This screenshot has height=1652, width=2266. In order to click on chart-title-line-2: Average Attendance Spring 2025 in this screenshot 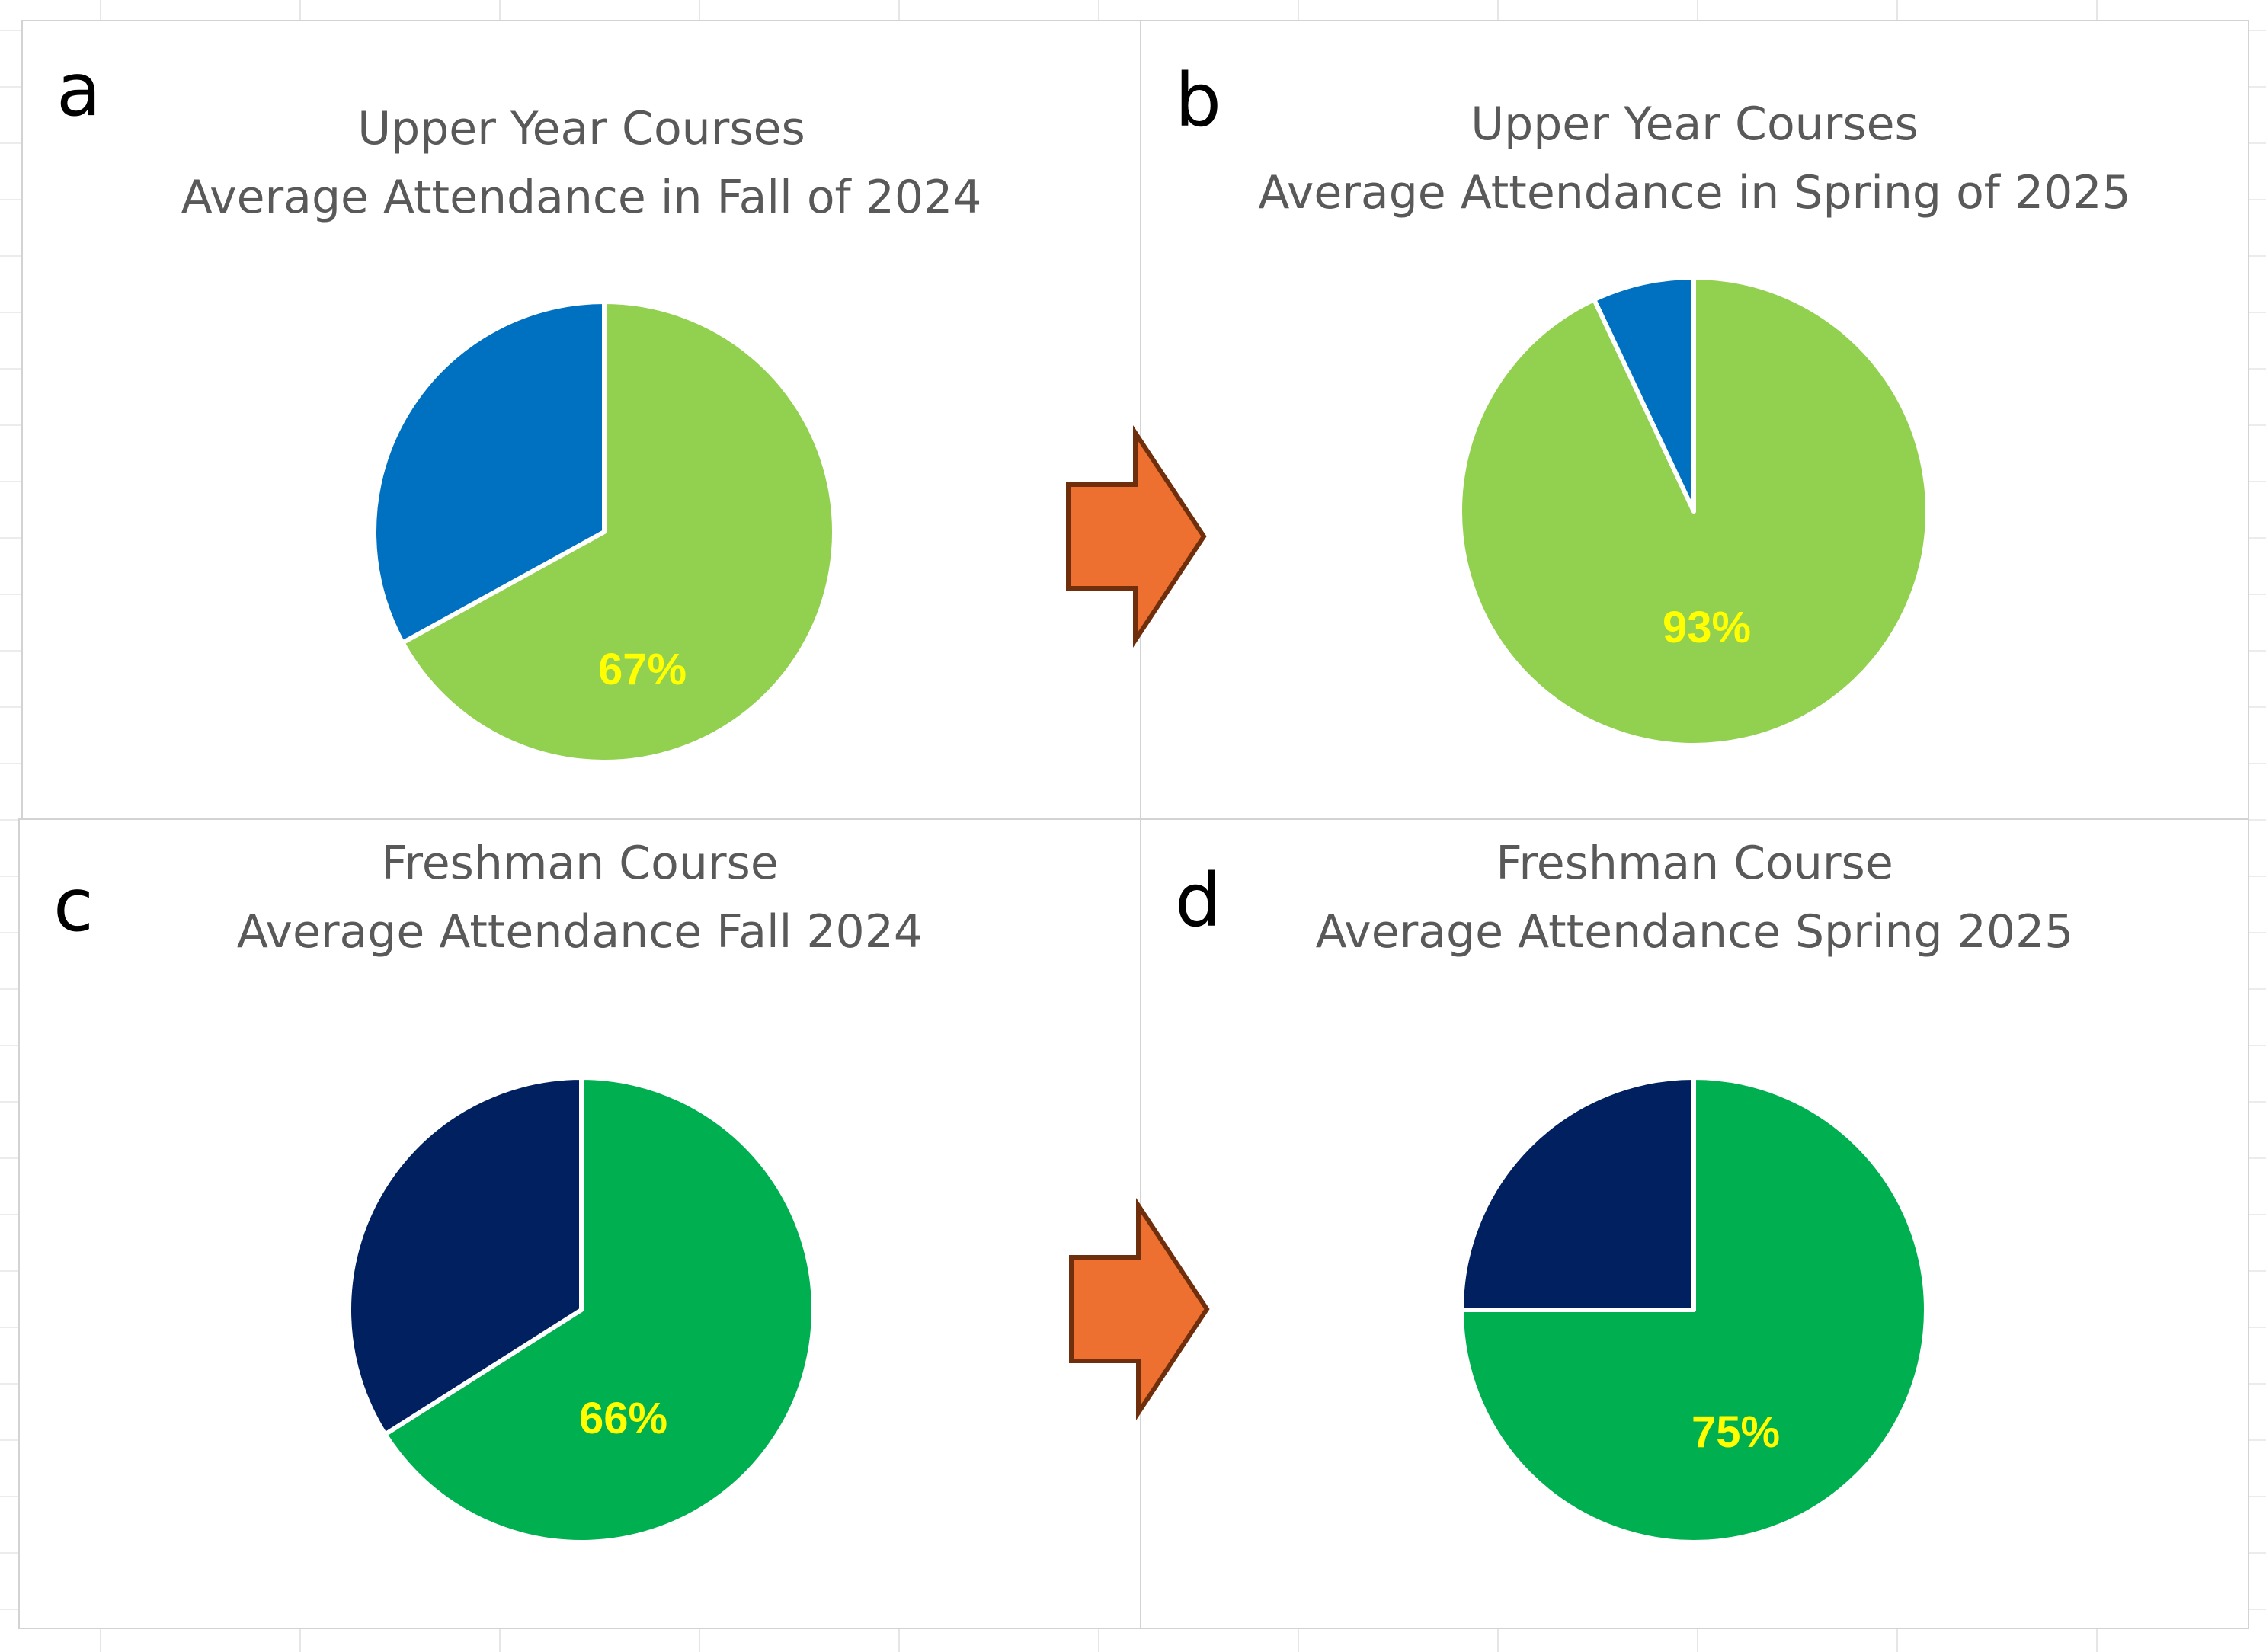, I will do `click(1695, 932)`.